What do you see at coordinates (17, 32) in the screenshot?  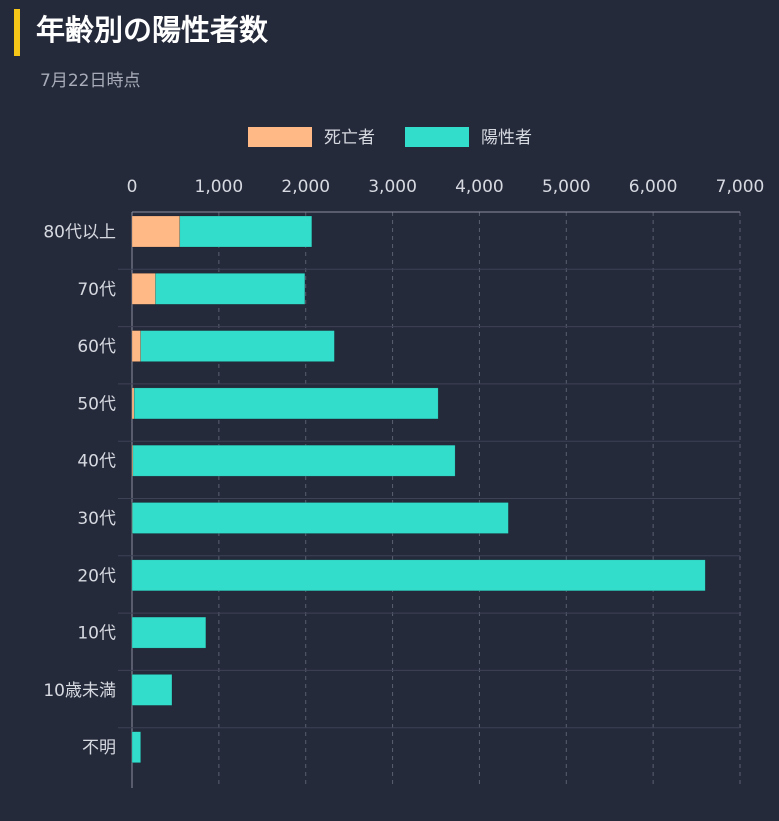 I see `title-accent-bar` at bounding box center [17, 32].